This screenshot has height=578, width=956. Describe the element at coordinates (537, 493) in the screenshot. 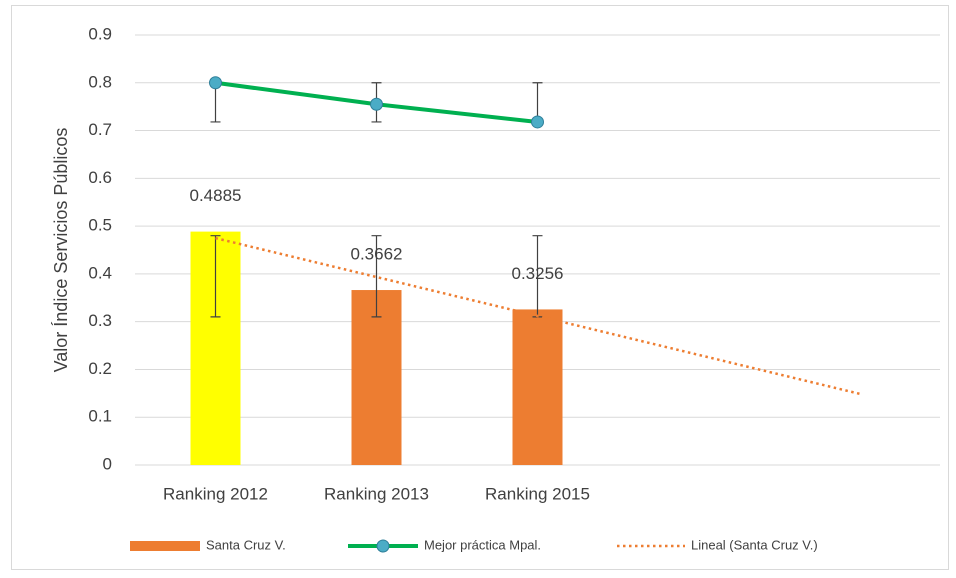

I see `x-tick-label: Ranking 2015` at that location.